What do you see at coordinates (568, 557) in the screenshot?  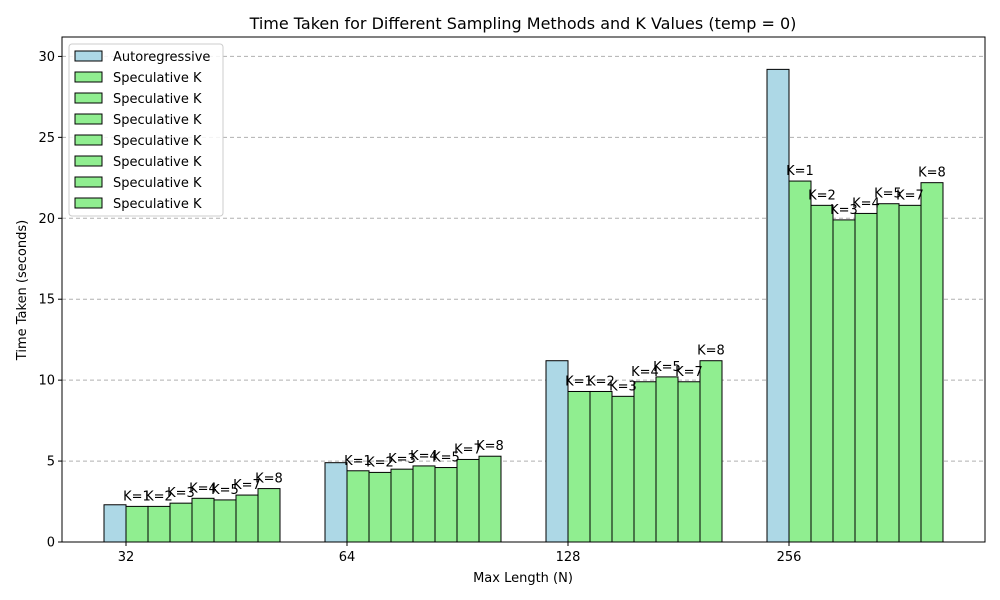 I see `x-tick-label: 128` at bounding box center [568, 557].